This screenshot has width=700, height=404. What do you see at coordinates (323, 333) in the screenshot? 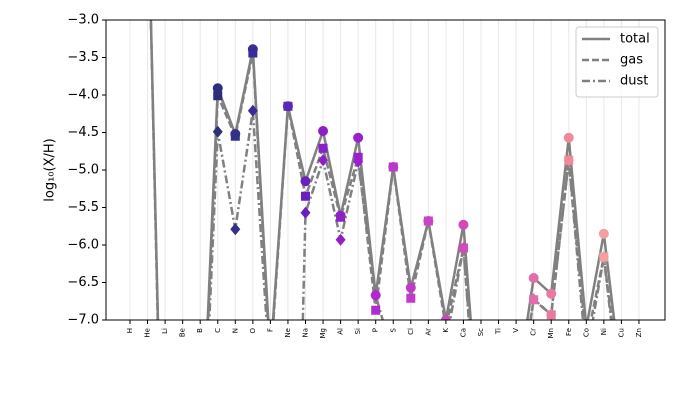
I see `x-tick-label: Mg` at bounding box center [323, 333].